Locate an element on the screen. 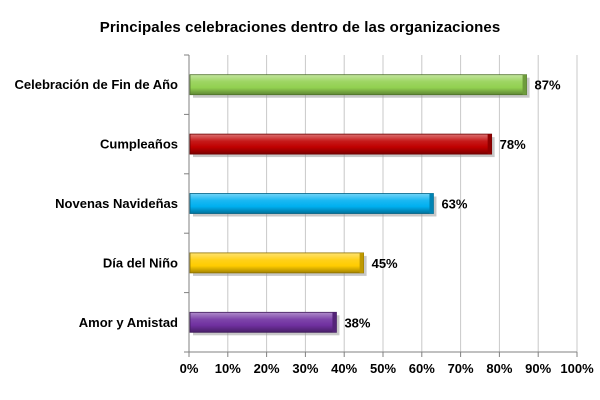 The image size is (600, 400). data-label: 63% is located at coordinates (454, 204).